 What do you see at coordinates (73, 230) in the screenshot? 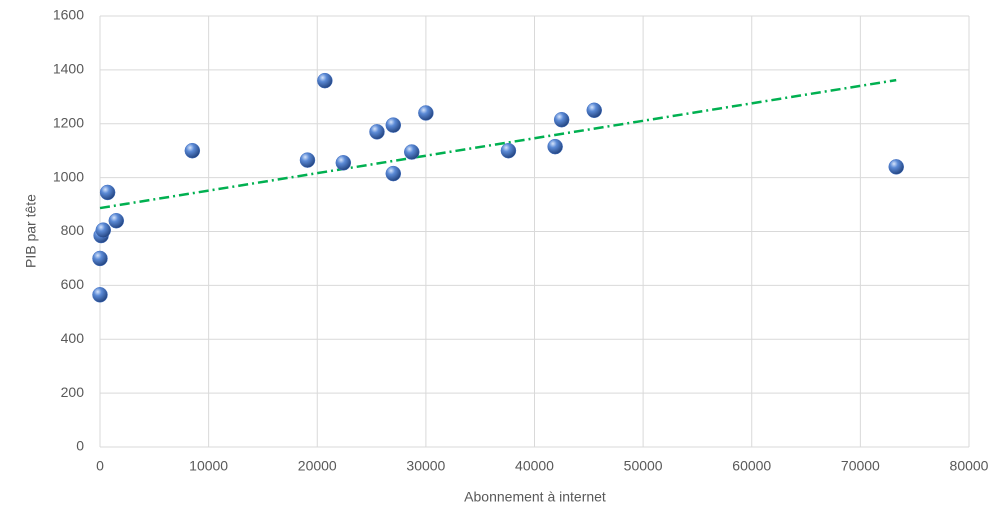
I see `y-tick-label: 800` at bounding box center [73, 230].